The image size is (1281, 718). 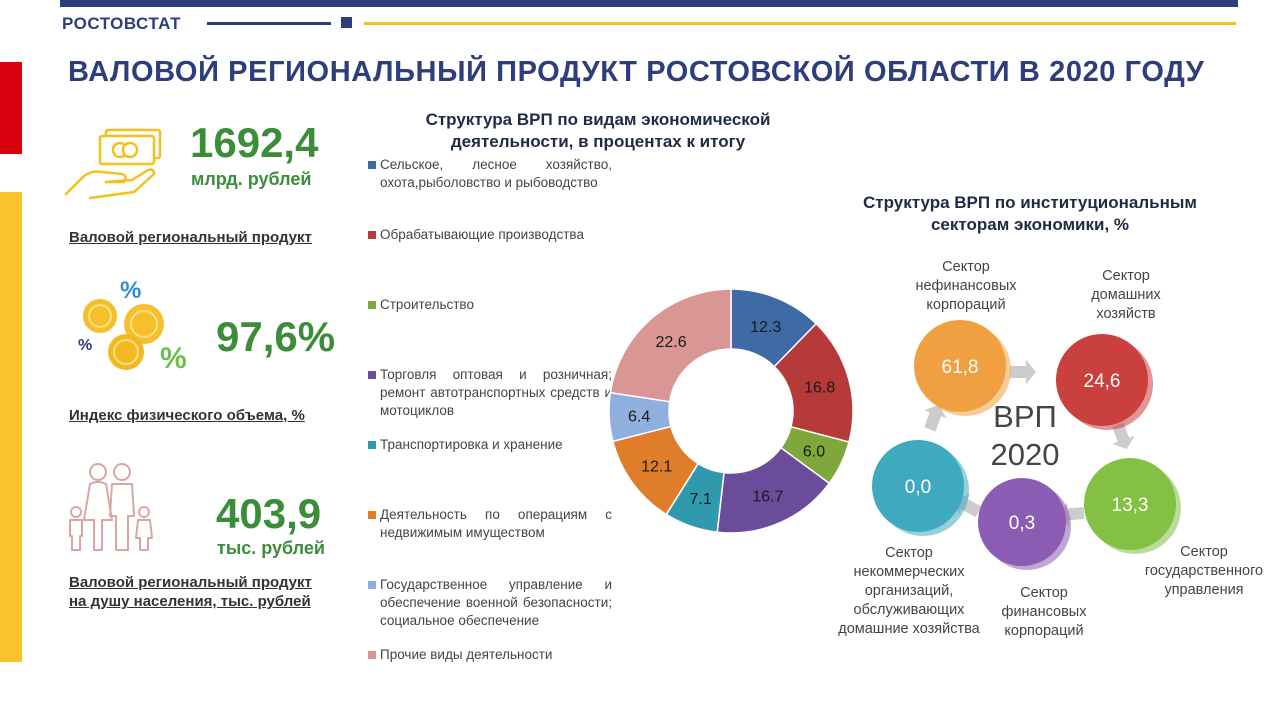 What do you see at coordinates (1030, 202) in the screenshot?
I see `sectors-title-line1: Структура ВРП по институциональным` at bounding box center [1030, 202].